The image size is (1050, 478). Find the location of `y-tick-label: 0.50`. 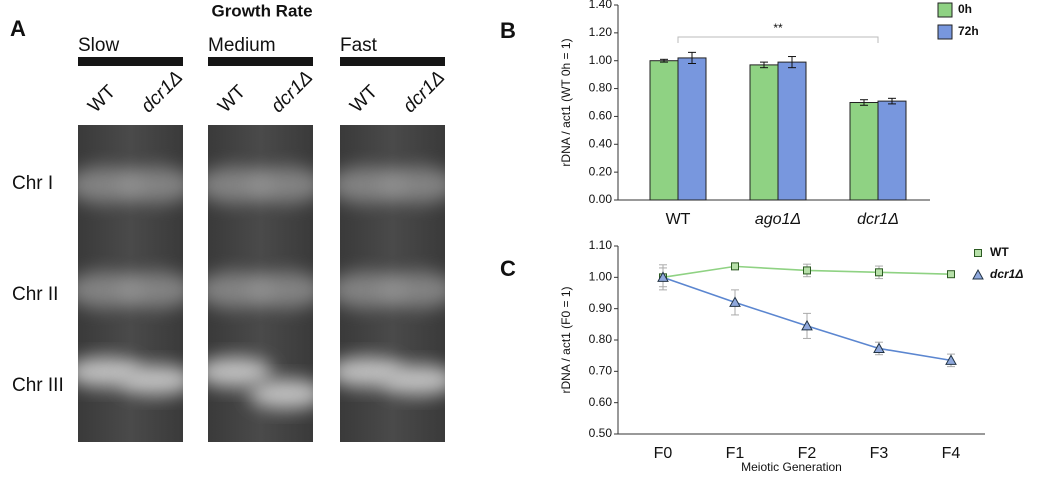

y-tick-label: 0.50 is located at coordinates (601, 433).